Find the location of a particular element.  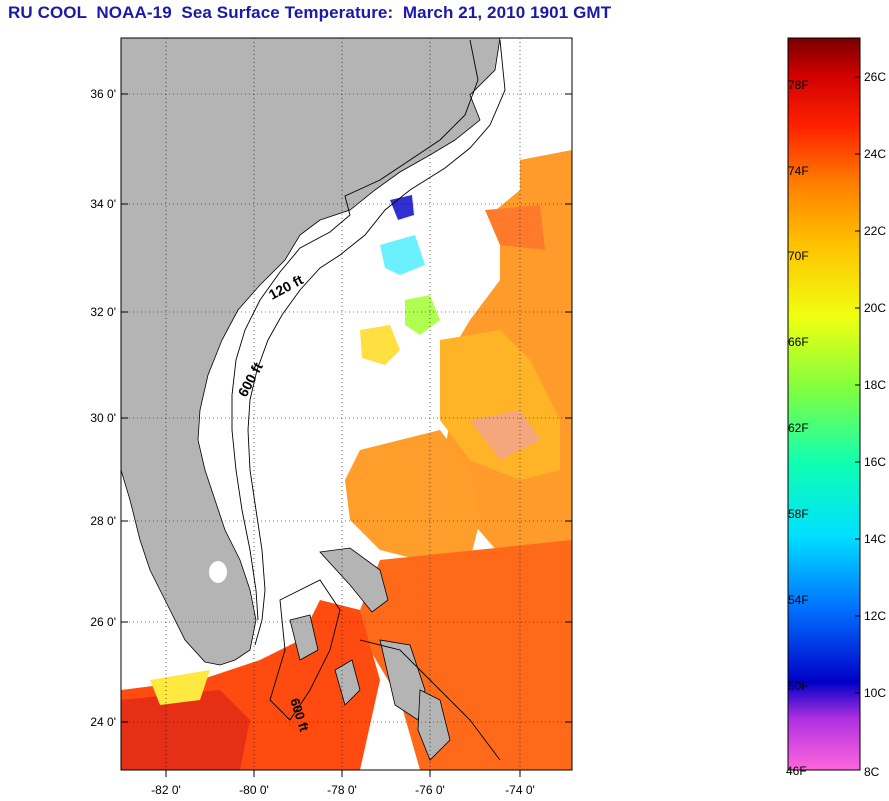

lat-label: 28 0' is located at coordinates (103, 521).